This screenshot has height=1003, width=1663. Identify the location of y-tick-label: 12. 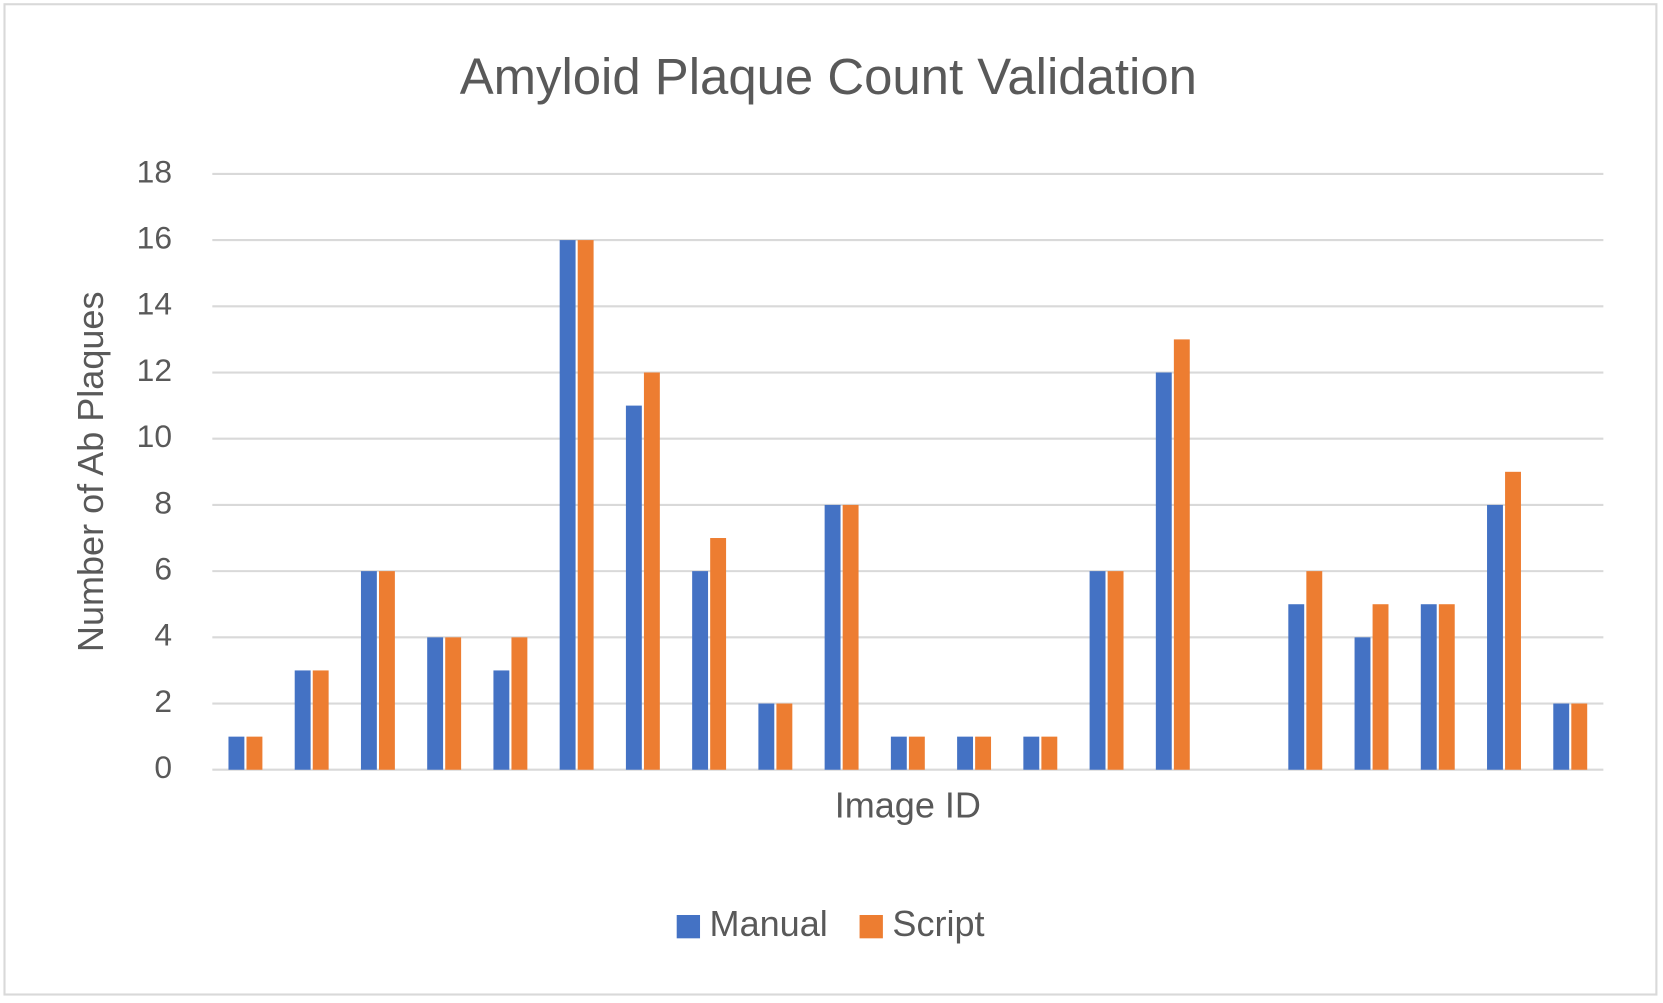
(154, 370).